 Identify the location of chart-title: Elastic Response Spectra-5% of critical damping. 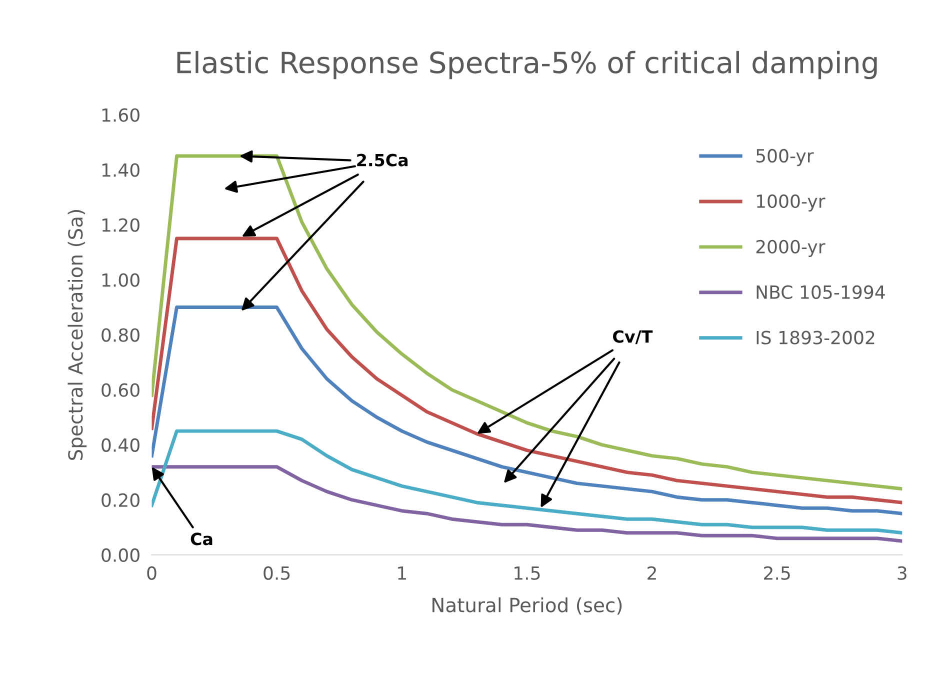
(527, 65).